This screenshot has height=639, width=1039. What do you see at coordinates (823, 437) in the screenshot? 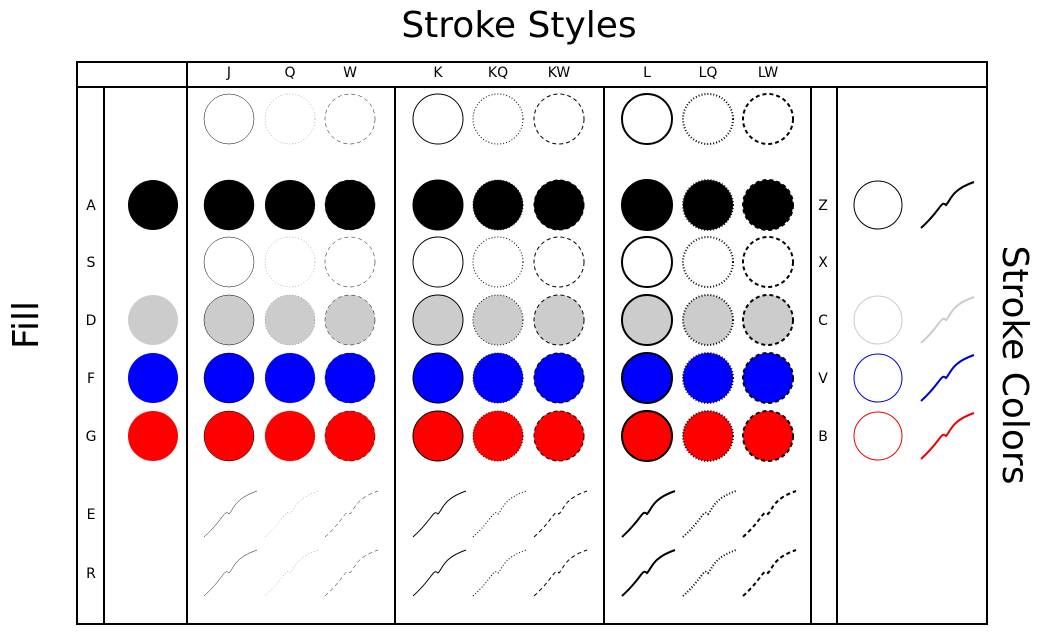
I see `stroke-color-label: B` at bounding box center [823, 437].